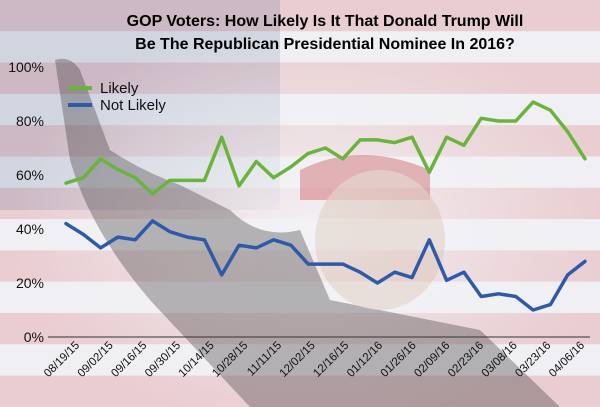 This screenshot has height=407, width=600. What do you see at coordinates (119, 88) in the screenshot?
I see `legend-label-likely: Likely` at bounding box center [119, 88].